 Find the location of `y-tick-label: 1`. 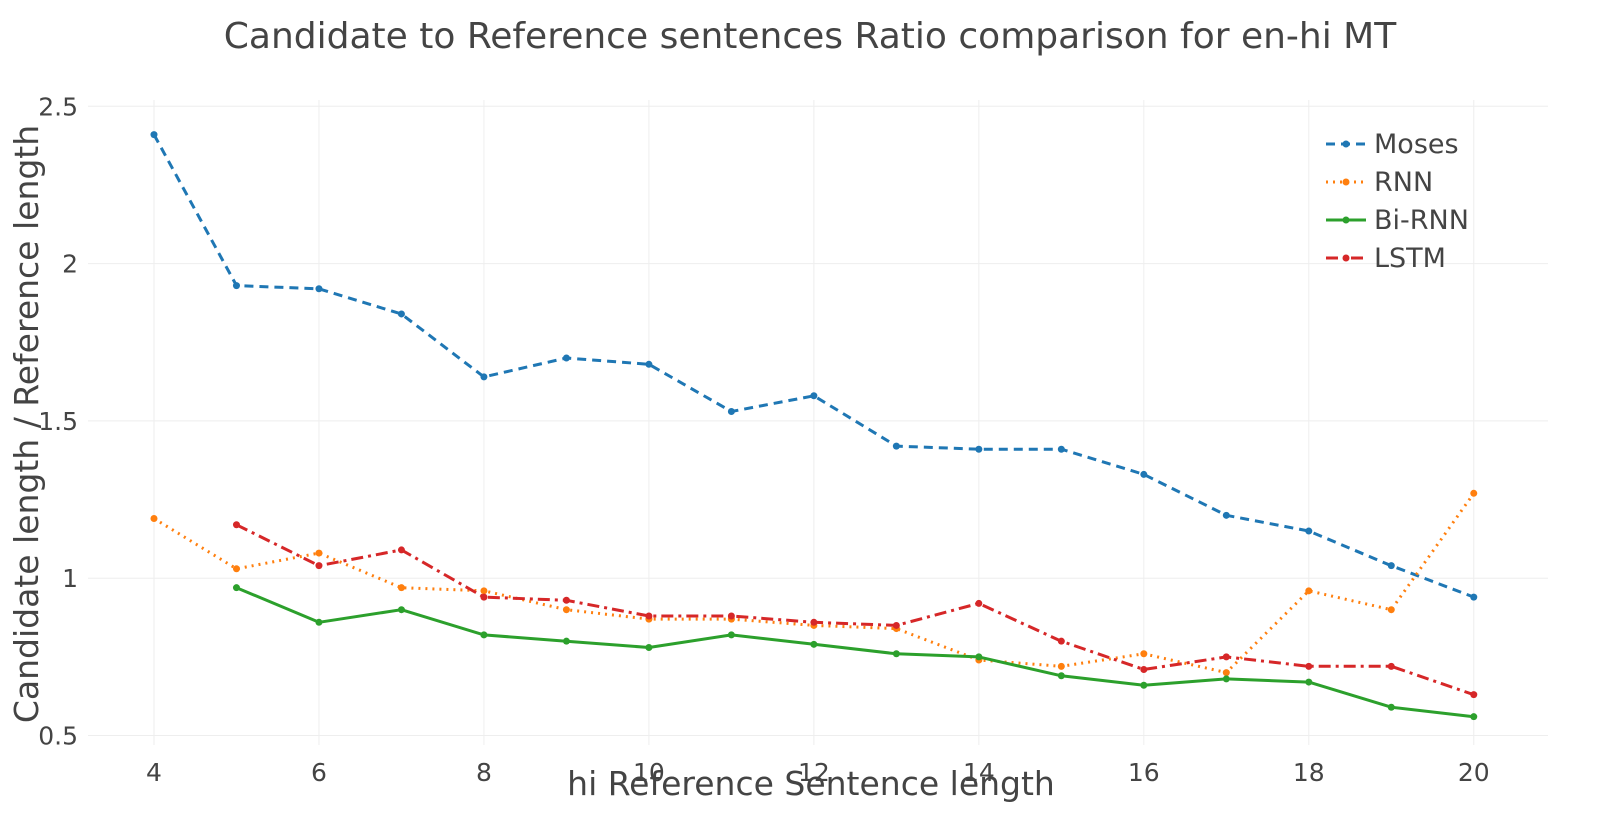

y-tick-label: 1 is located at coordinates (70, 578).